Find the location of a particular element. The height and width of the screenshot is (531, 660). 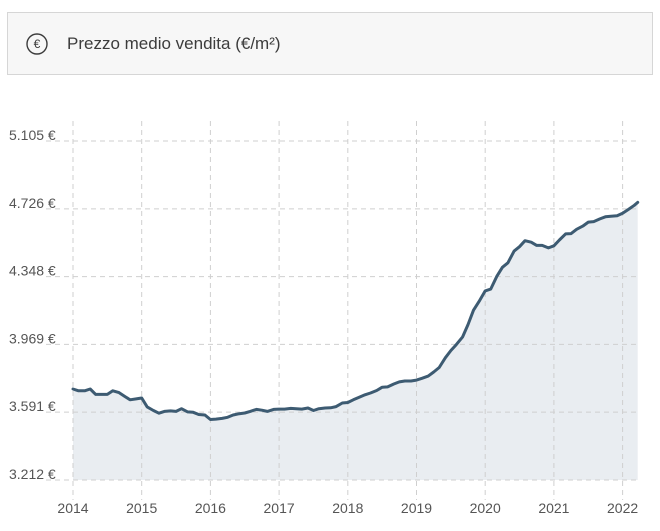

y-tick-label: 3.591 € is located at coordinates (32, 406).